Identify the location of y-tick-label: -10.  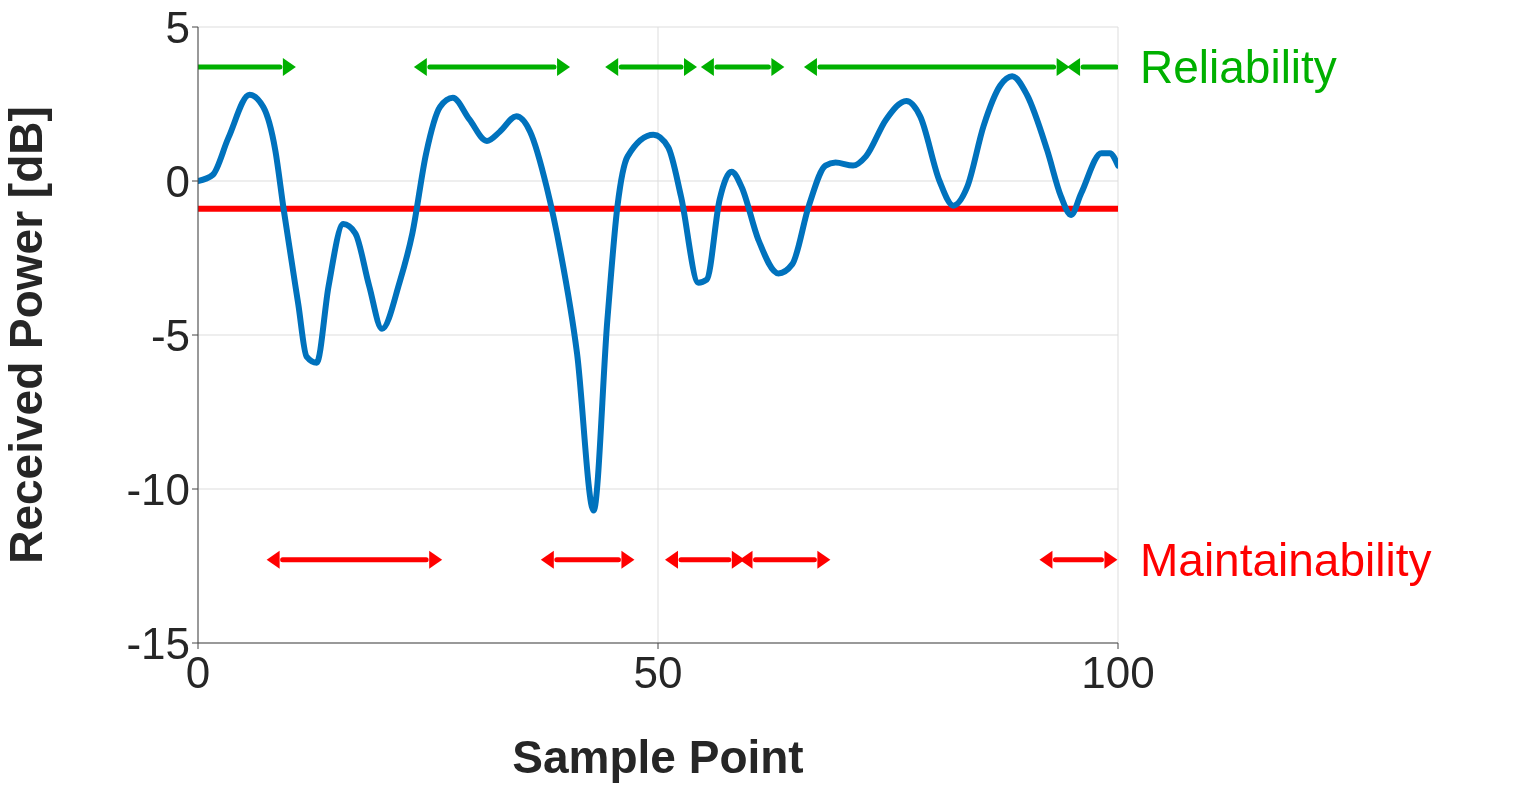
(158, 489).